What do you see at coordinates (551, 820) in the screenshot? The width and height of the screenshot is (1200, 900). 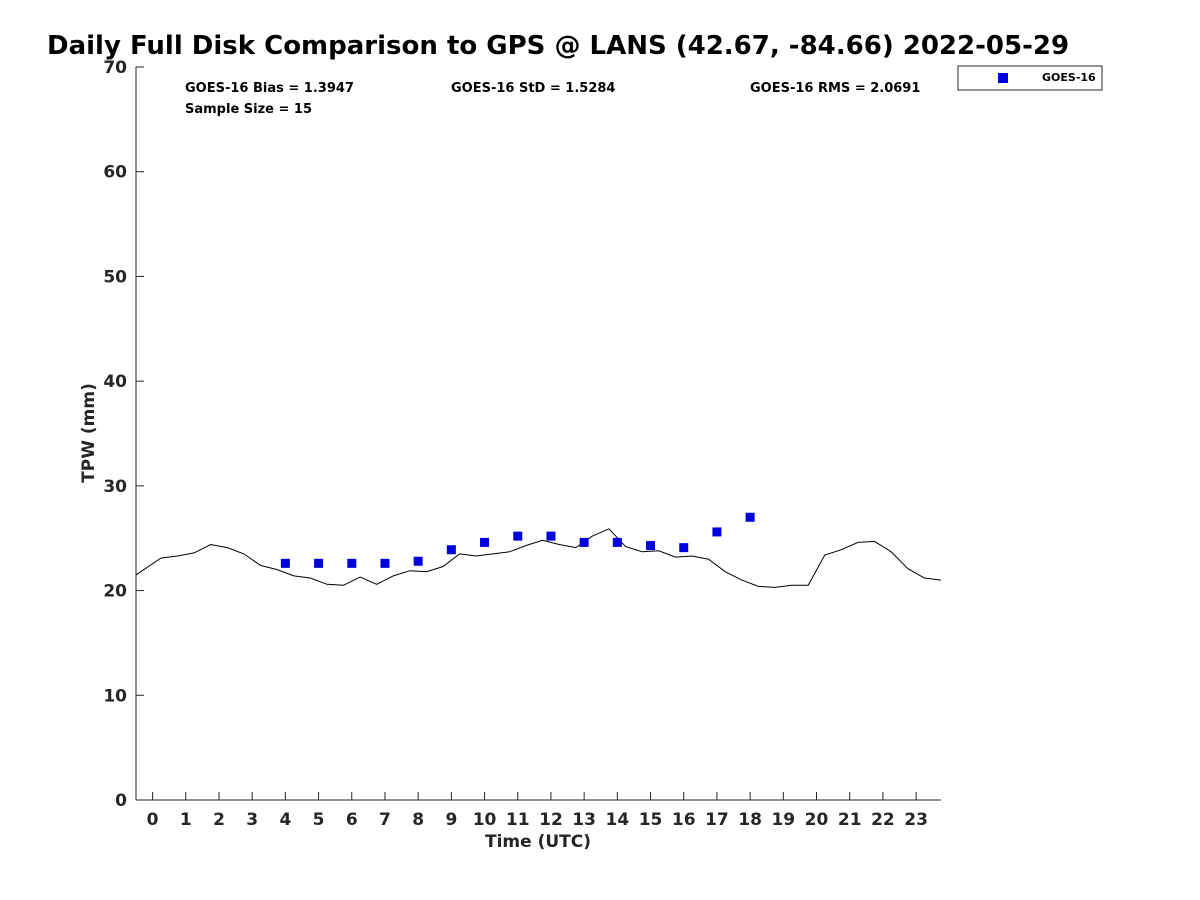 I see `x-tick-label: 12` at bounding box center [551, 820].